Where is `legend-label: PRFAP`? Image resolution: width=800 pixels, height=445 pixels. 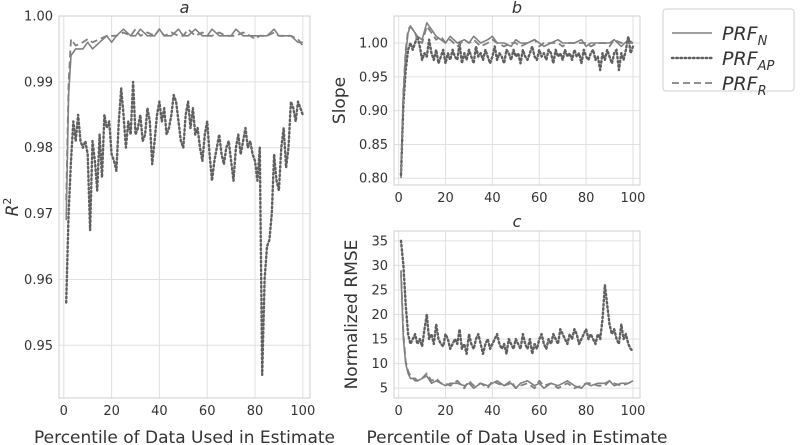 legend-label: PRFAP is located at coordinates (748, 61).